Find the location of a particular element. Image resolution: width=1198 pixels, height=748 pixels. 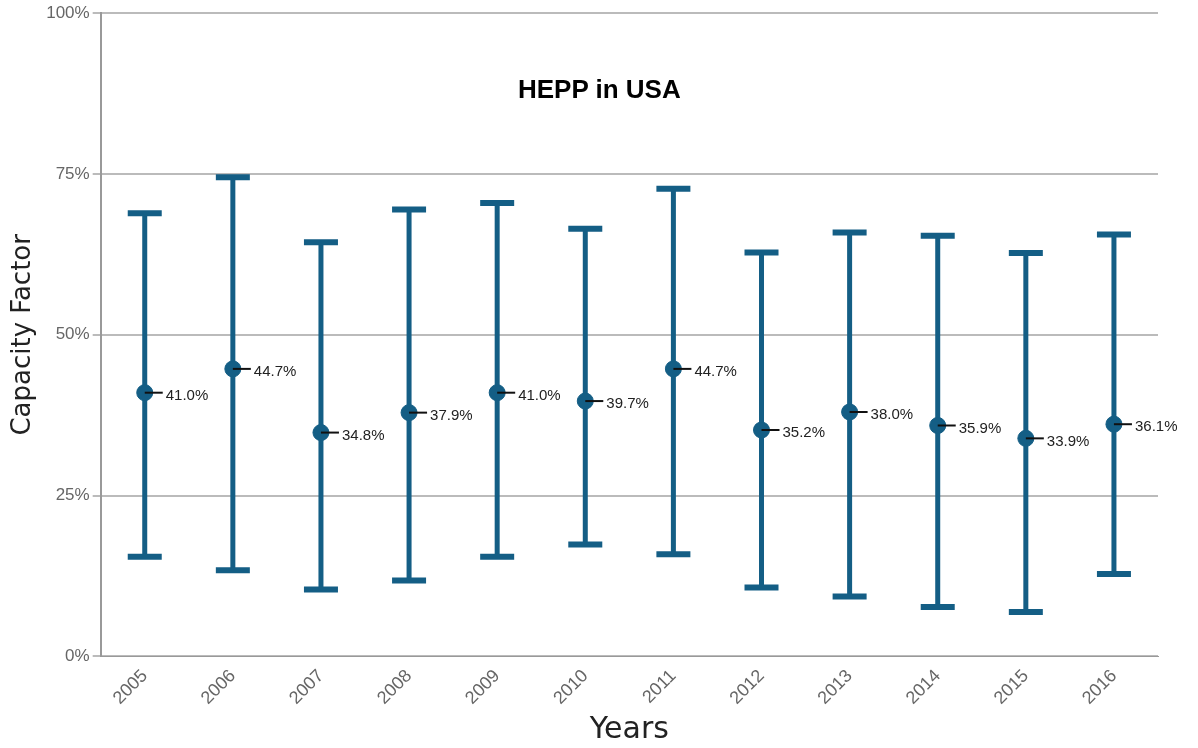

y-tick-label: 50% is located at coordinates (72, 334).